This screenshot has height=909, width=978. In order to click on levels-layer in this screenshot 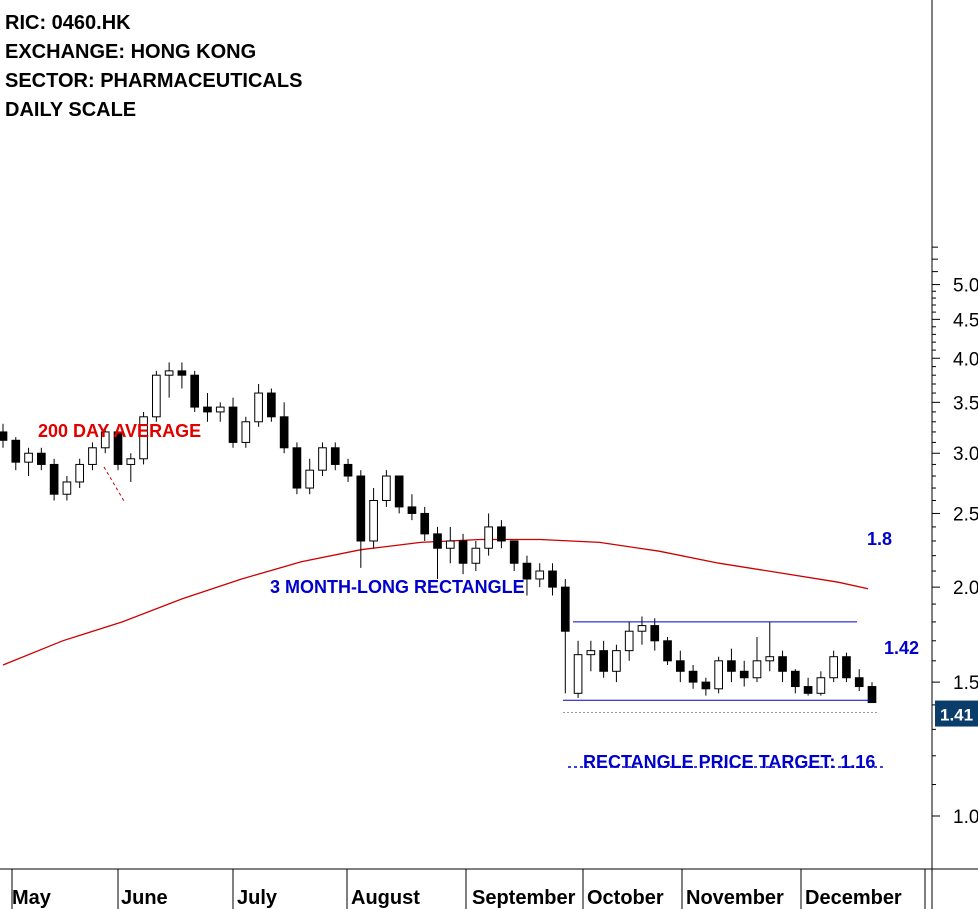, I will do `click(723, 694)`.